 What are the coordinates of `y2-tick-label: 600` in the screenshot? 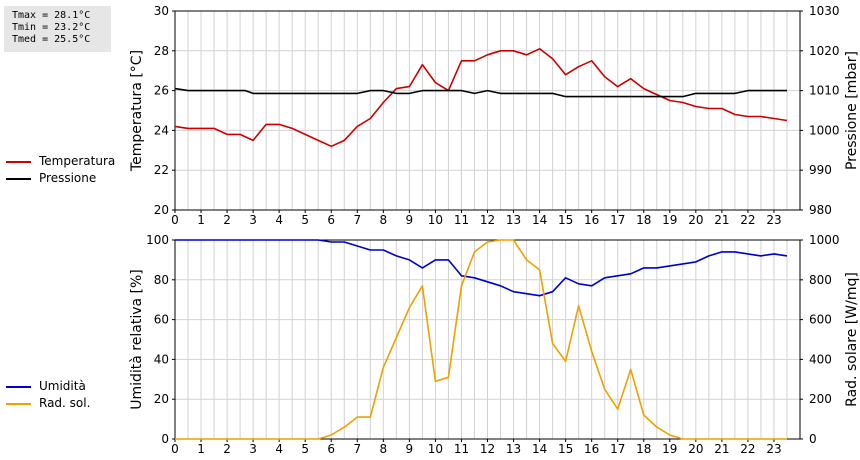 It's located at (820, 320).